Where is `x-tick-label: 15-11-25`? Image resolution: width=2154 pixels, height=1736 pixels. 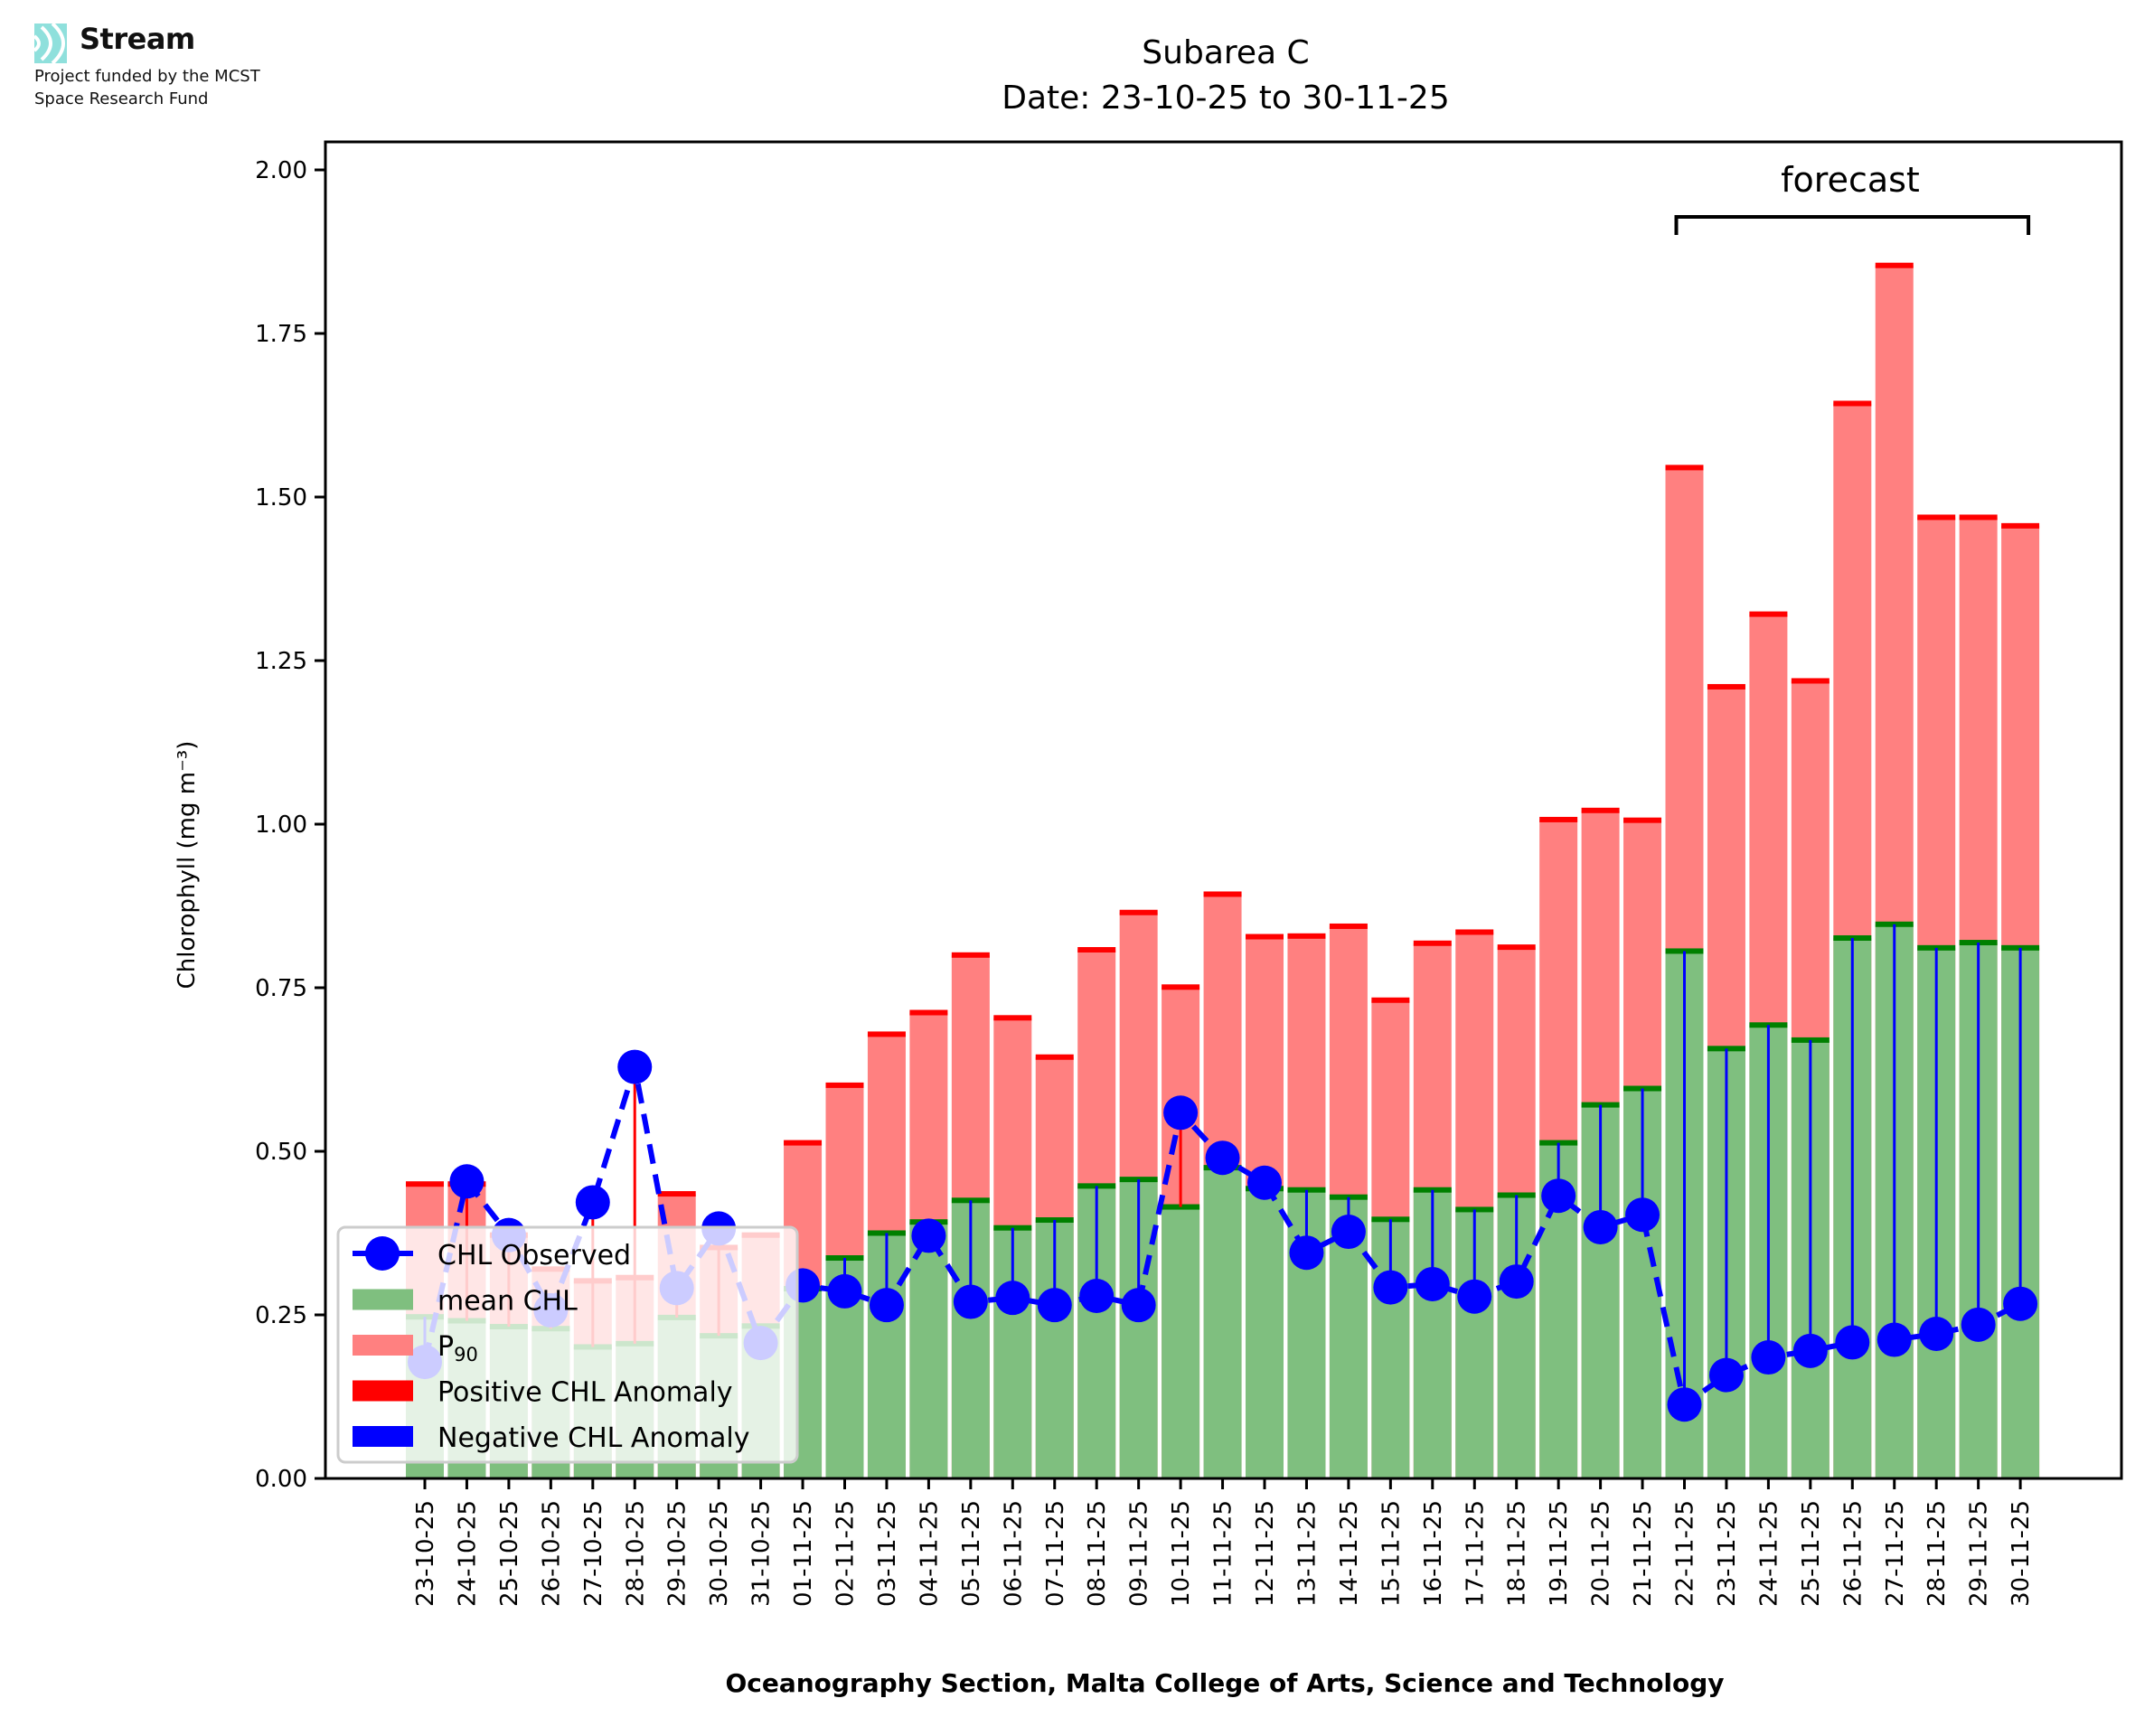
x-tick-label: 15-11-25 is located at coordinates (1391, 1554).